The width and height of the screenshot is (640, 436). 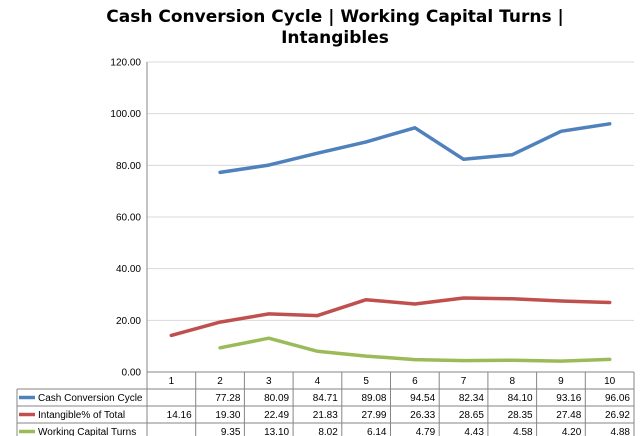 What do you see at coordinates (132, 373) in the screenshot?
I see `y-tick-label: 0.00` at bounding box center [132, 373].